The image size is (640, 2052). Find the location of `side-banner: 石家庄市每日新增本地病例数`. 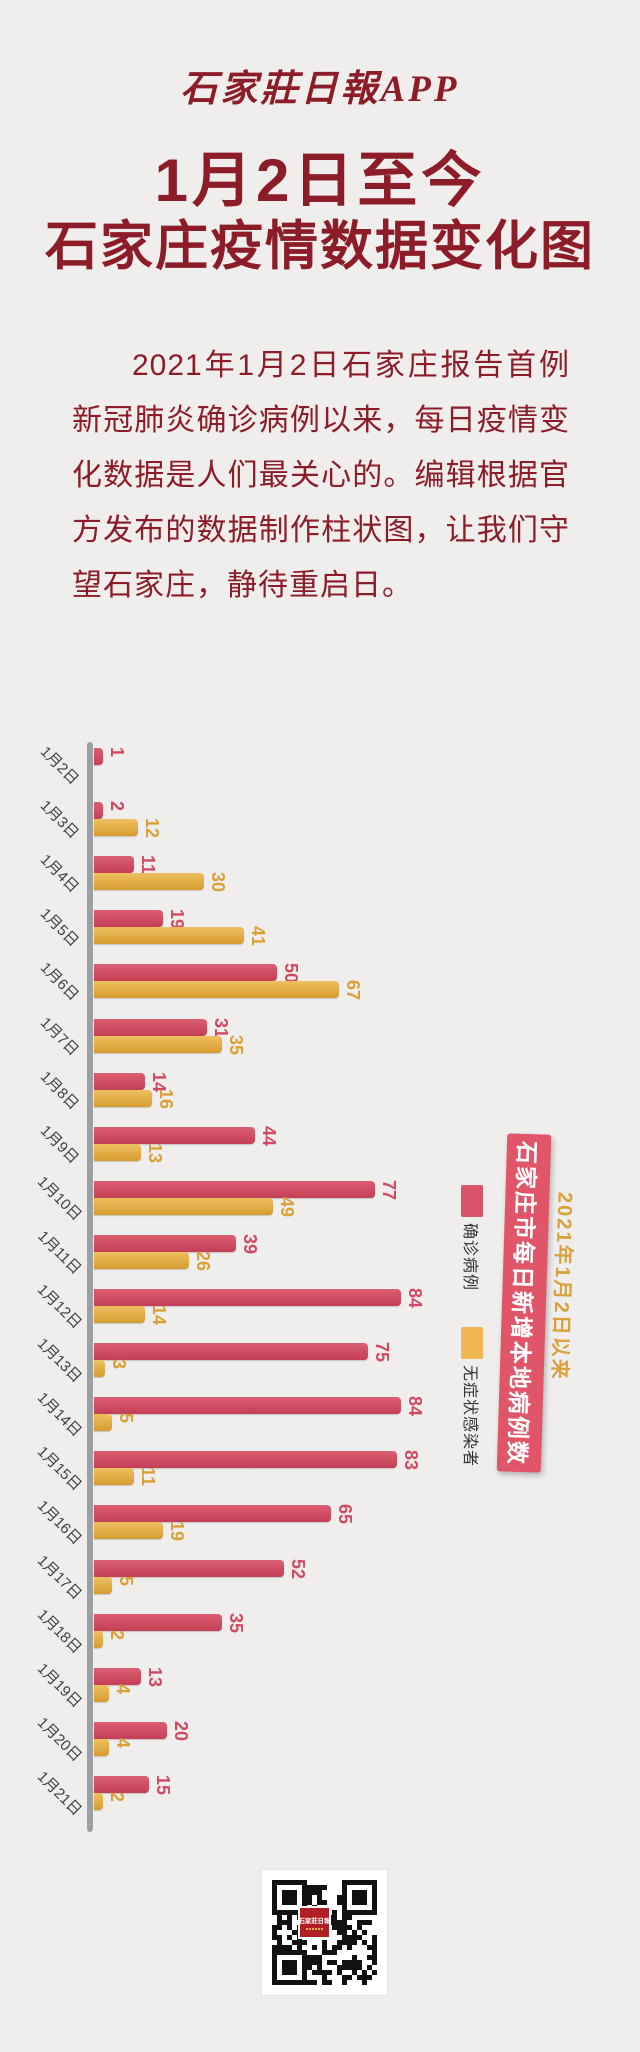

side-banner: 石家庄市每日新增本地病例数 is located at coordinates (524, 1303).